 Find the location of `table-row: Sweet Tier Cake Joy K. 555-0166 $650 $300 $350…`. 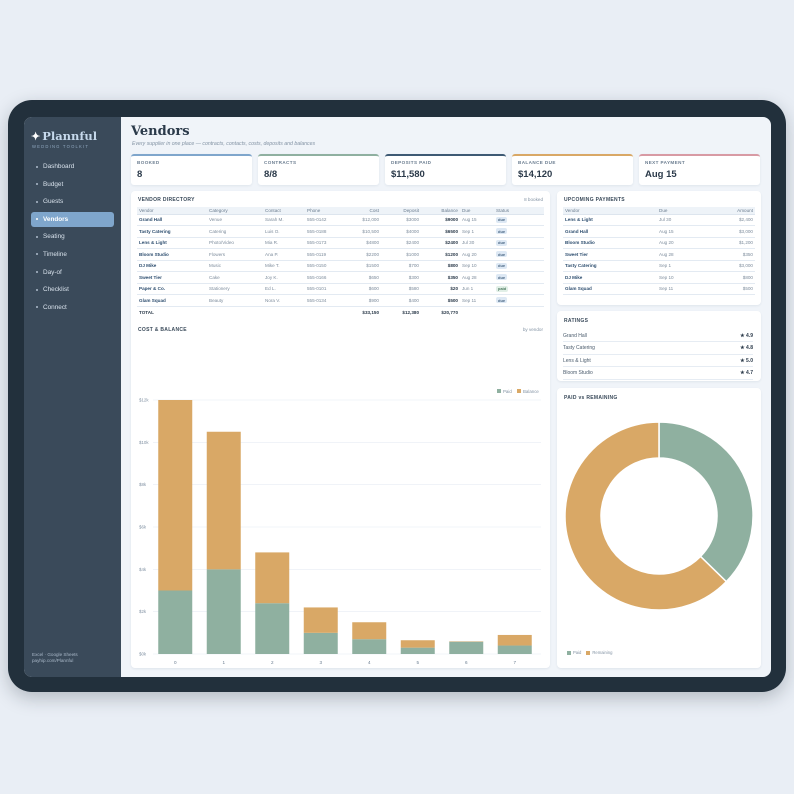

table-row: Sweet Tier Cake Joy K. 555-0166 $650 $300 $350… is located at coordinates (340, 277).